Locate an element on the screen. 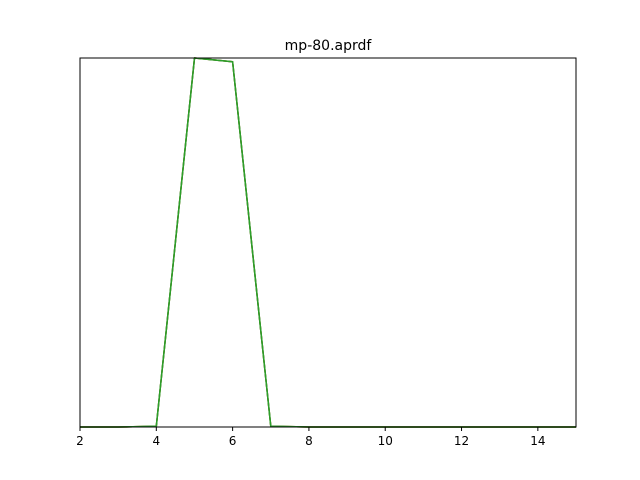  x-tick-label: 12 is located at coordinates (461, 441).